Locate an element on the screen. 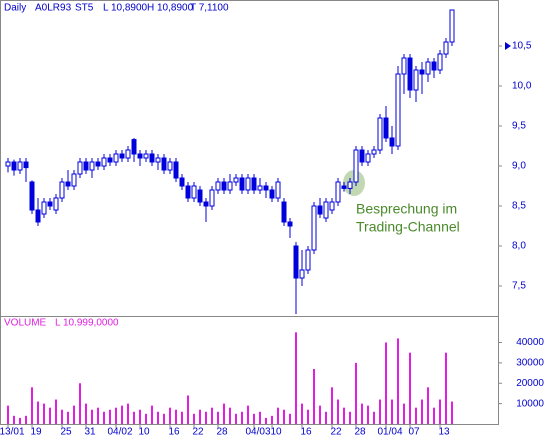 The width and height of the screenshot is (548, 440). y-tick-label: 8,5 is located at coordinates (519, 206).